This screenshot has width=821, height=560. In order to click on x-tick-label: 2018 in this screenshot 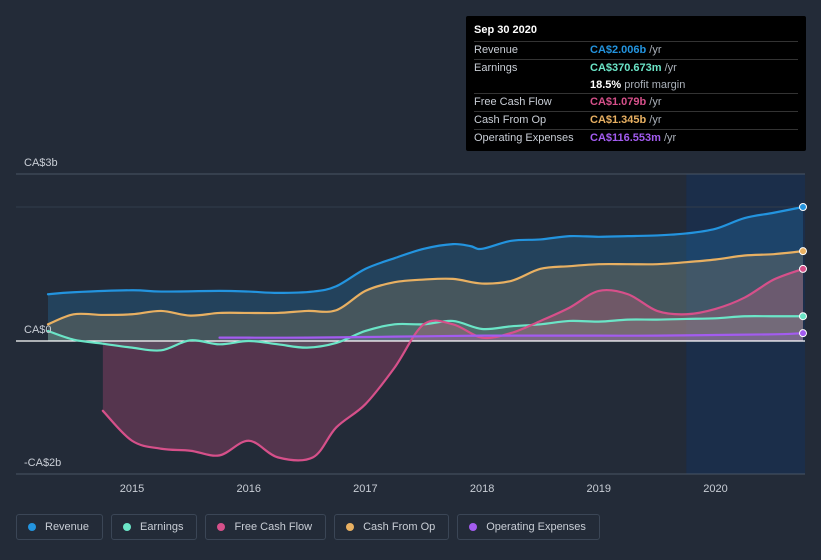, I will do `click(482, 489)`.